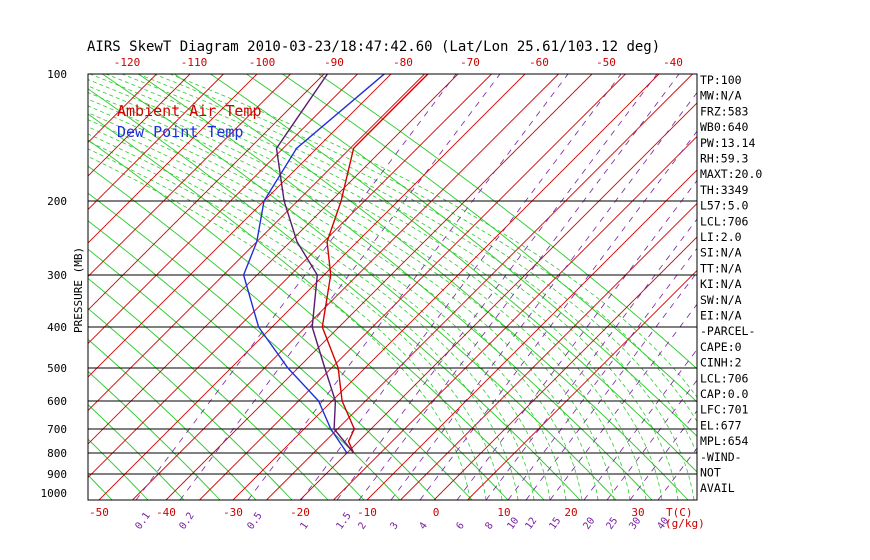 This screenshot has width=870, height=560. I want to click on mixing-ratio-labels: 0.1 0.2 0.5 1 1.5 2 3 4 6 8 10 12 15 20 25 30 40, so click(402, 521).